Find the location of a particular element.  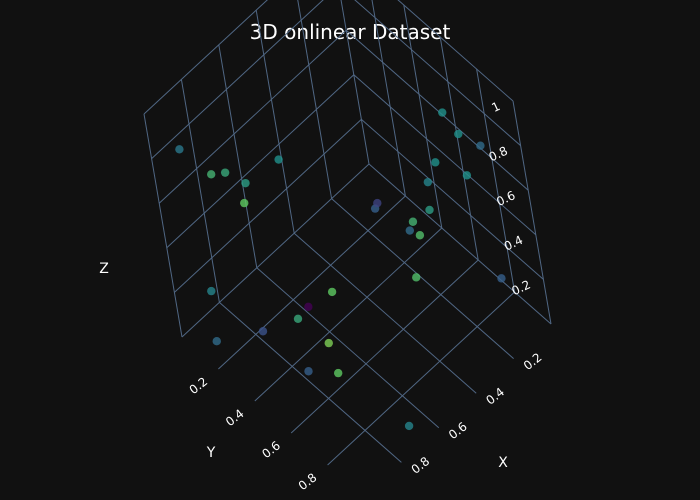

z-tick-label: 1 is located at coordinates (495, 107).